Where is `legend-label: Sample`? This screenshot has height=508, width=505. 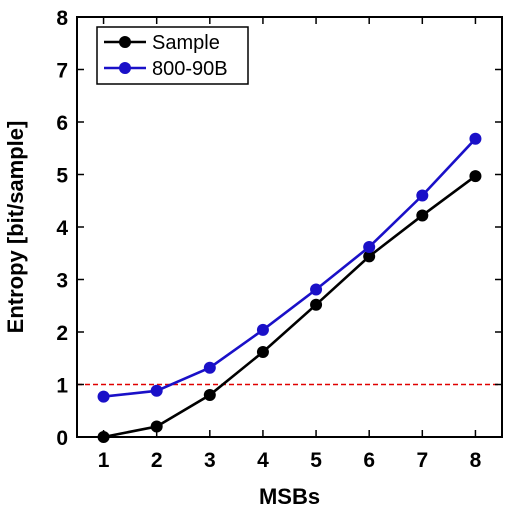 legend-label: Sample is located at coordinates (186, 43).